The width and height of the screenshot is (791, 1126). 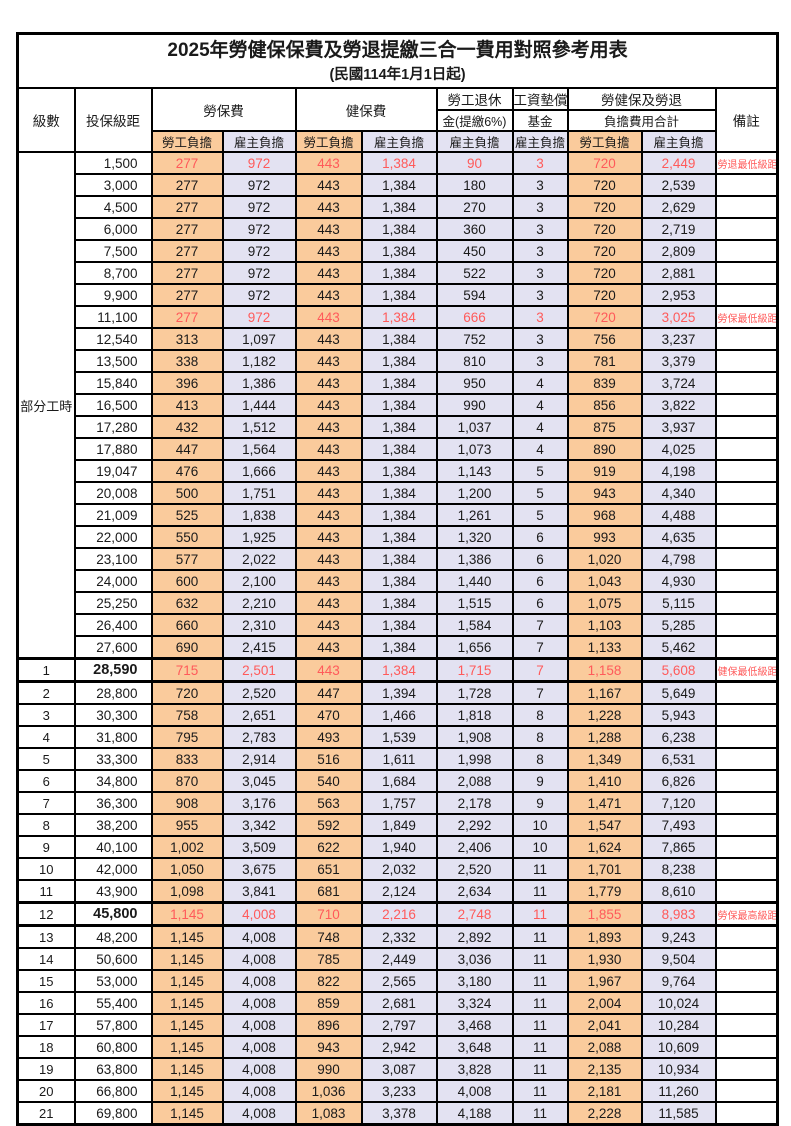 I want to click on cell-pension-employer: 4,188, so click(x=474, y=1113).